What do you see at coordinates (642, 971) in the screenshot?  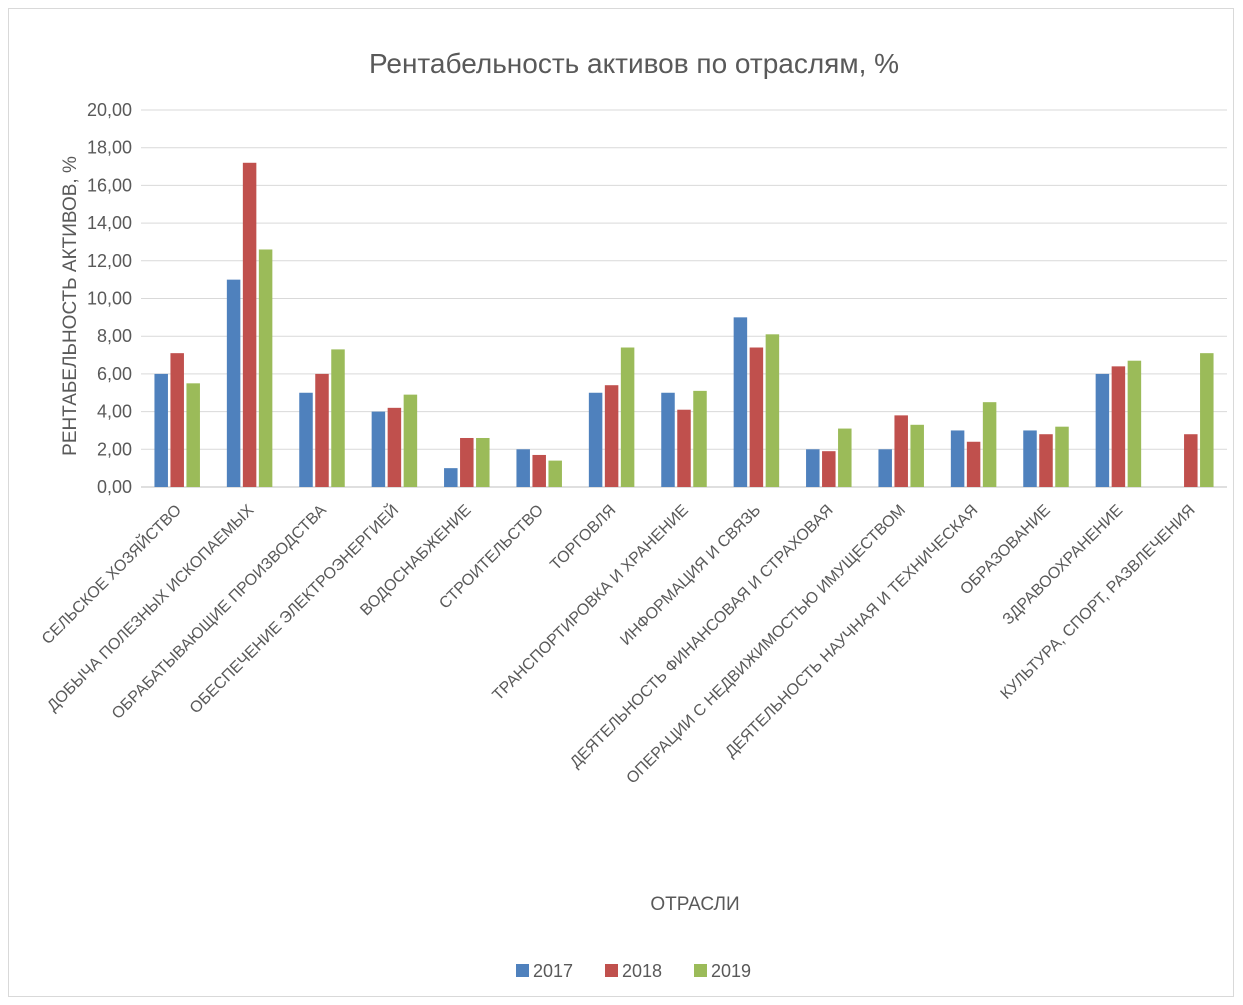 I see `legend-label: 2018` at bounding box center [642, 971].